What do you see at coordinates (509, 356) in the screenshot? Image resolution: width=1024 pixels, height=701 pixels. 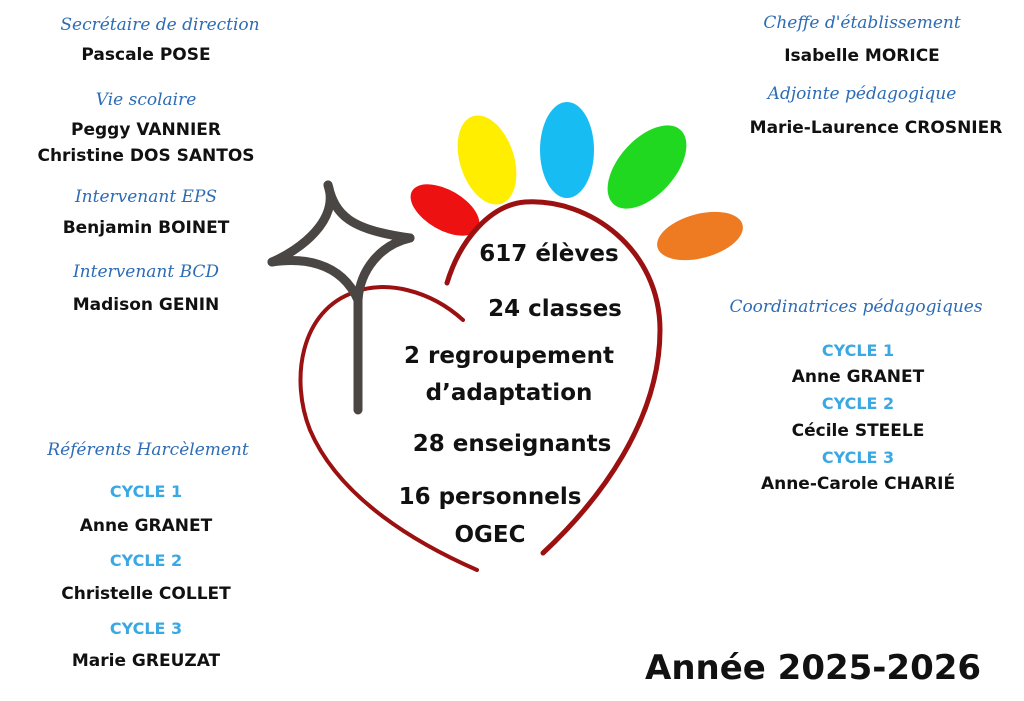 I see `stat-regroupement: 2 regroupement` at bounding box center [509, 356].